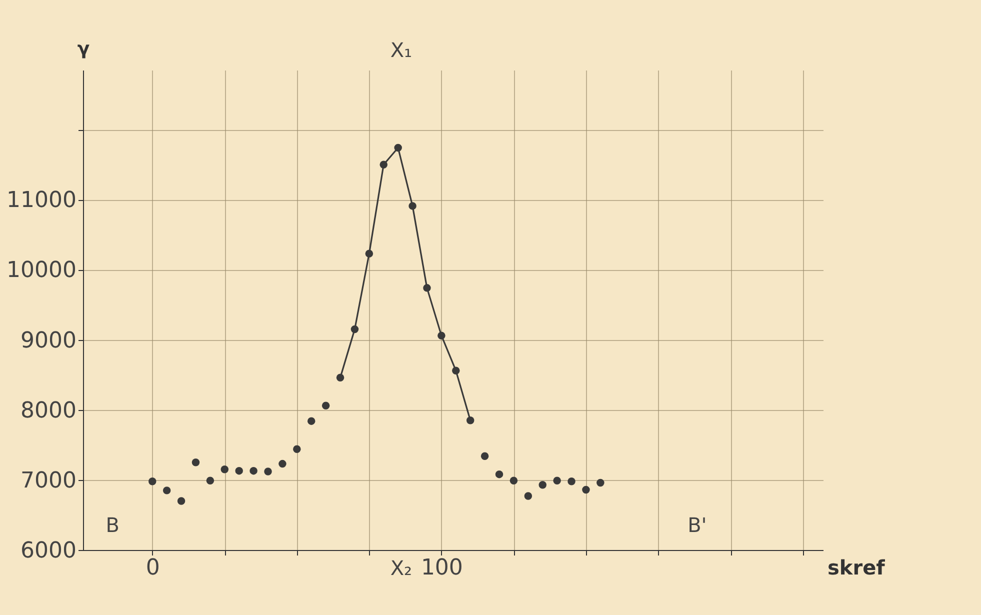 The image size is (981, 615). Describe the element at coordinates (48, 551) in the screenshot. I see `y-tick-label: 6000` at that location.